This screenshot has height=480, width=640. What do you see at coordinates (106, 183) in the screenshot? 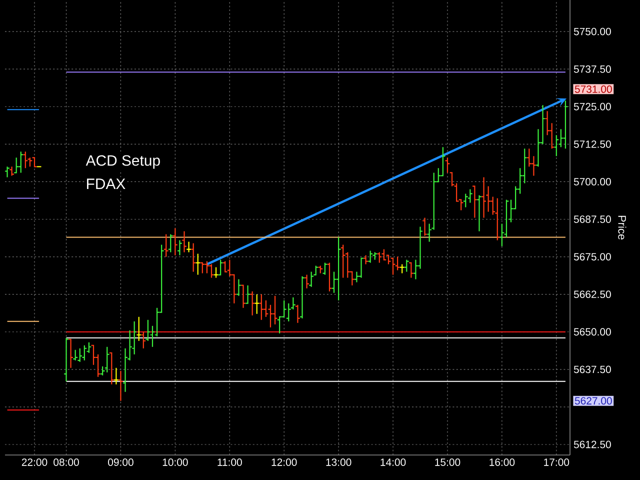
I see `text: FDAX` at bounding box center [106, 183].